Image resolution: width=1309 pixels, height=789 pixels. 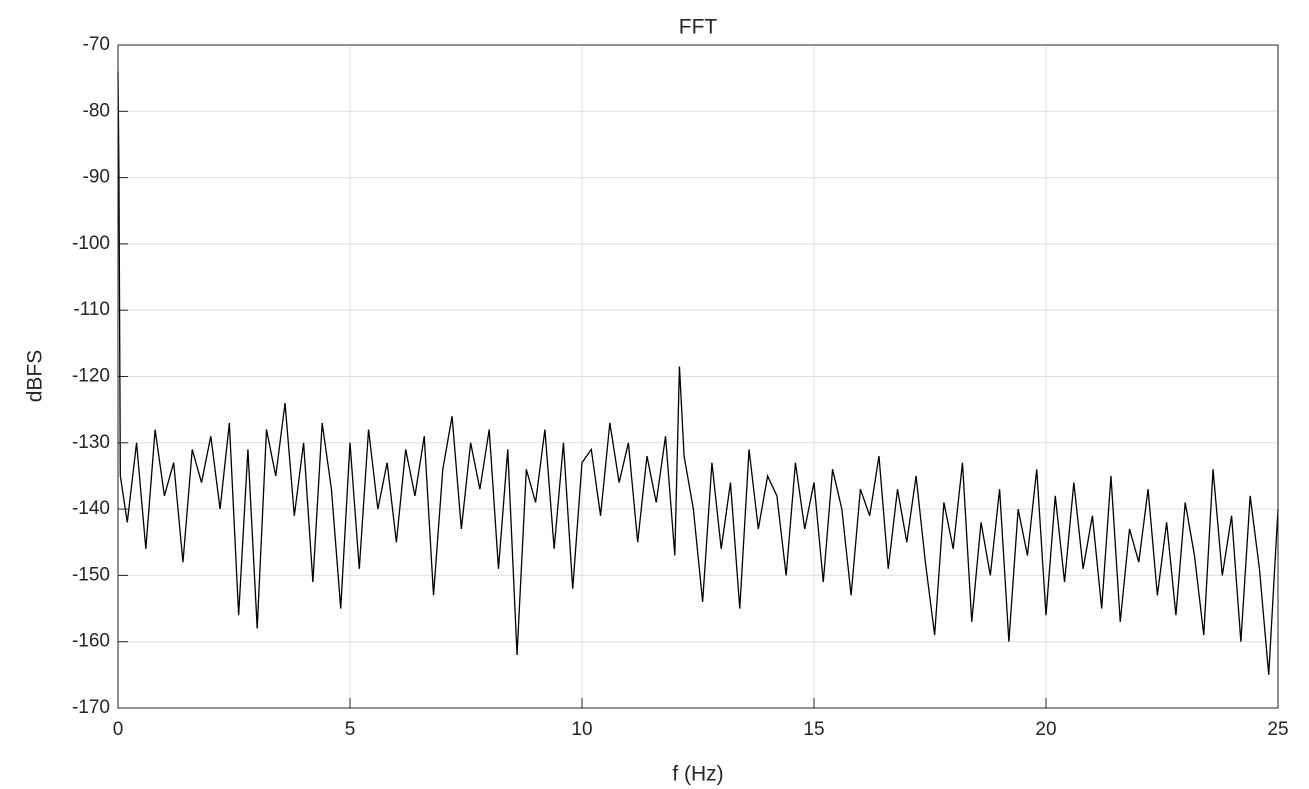 What do you see at coordinates (35, 376) in the screenshot?
I see `y-axis-label: dBFS` at bounding box center [35, 376].